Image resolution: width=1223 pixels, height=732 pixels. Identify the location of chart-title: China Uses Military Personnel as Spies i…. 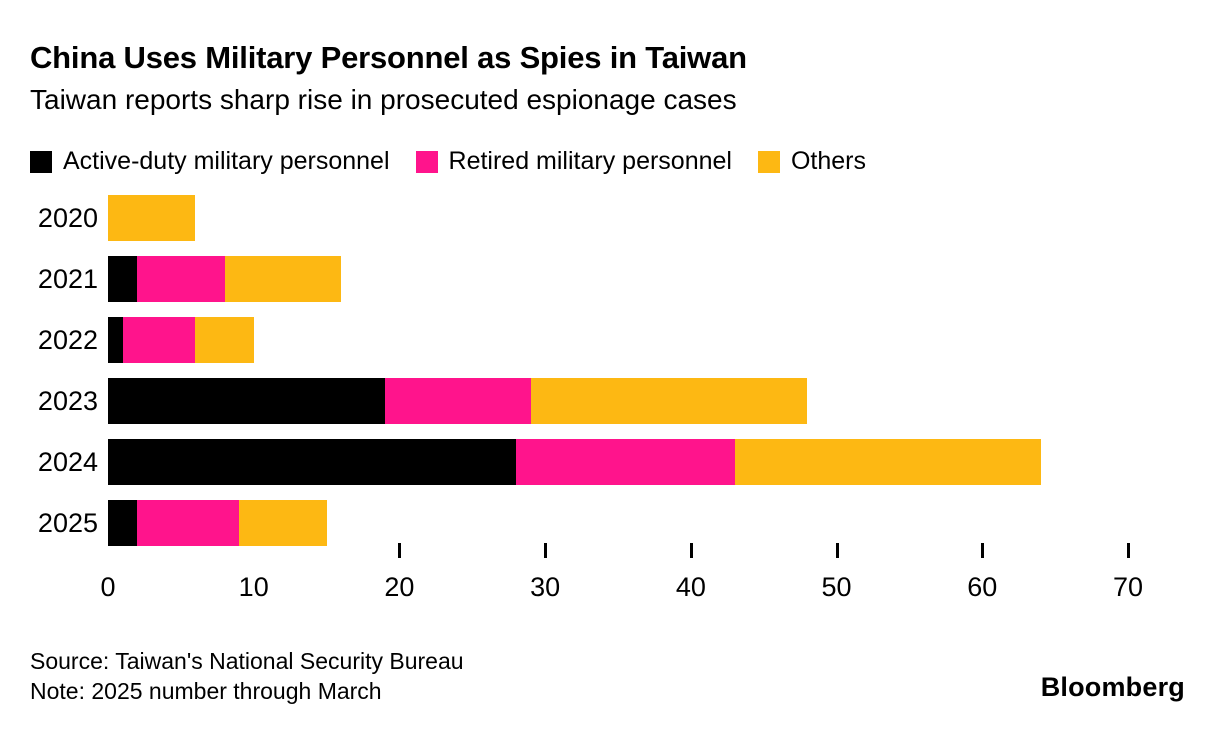
(388, 57).